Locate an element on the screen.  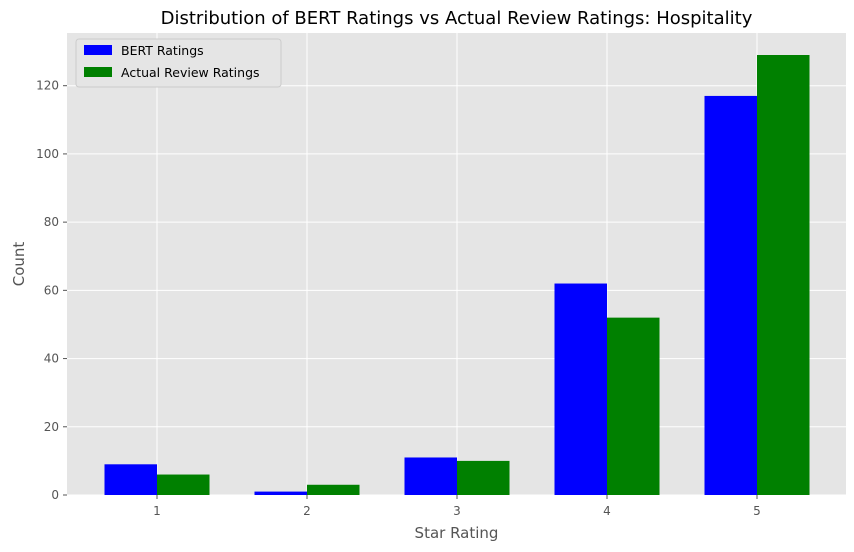
y-tick-label: 20 is located at coordinates (51, 427).